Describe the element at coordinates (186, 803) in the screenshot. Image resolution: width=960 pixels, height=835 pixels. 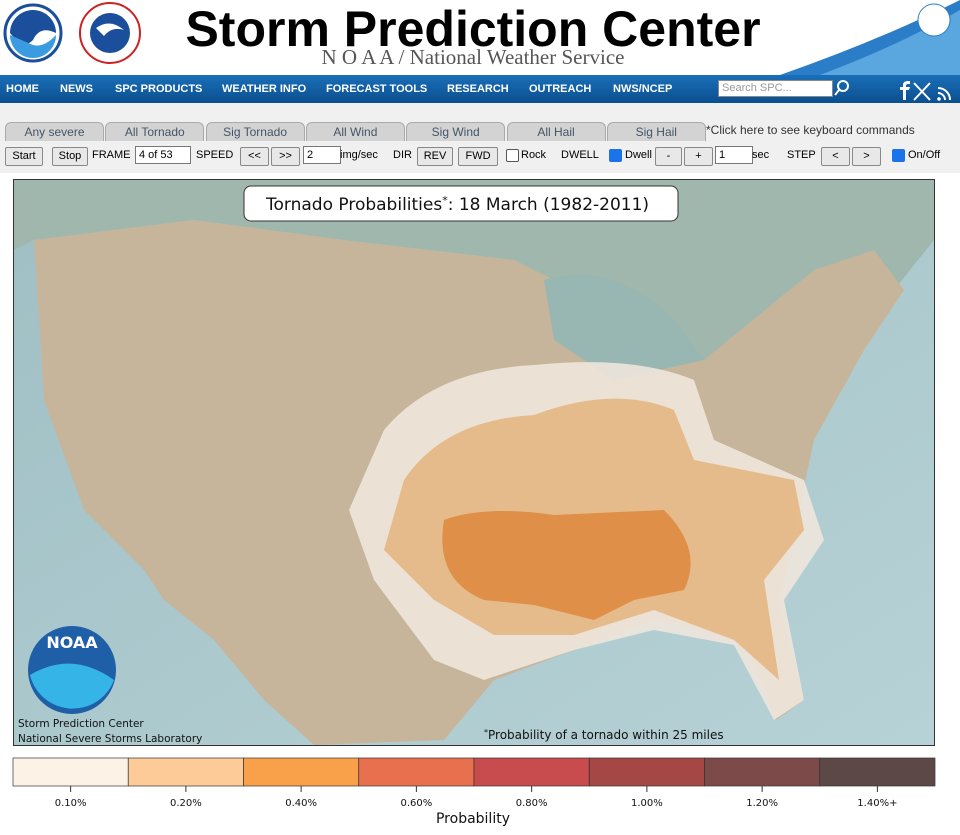
I see `legend-label: 0.20%` at that location.